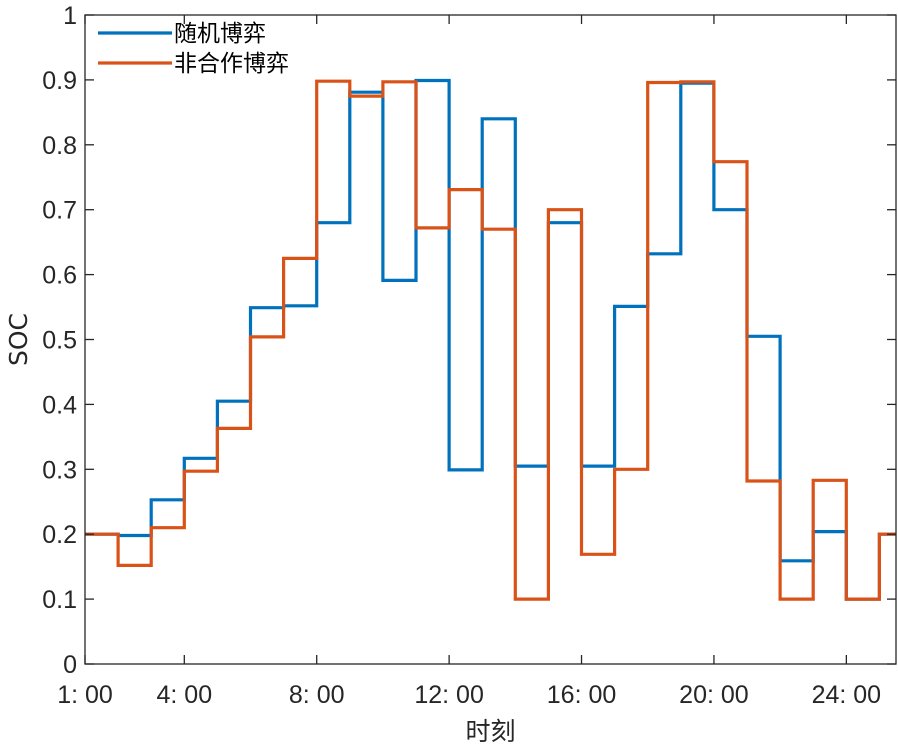 The image size is (898, 750). What do you see at coordinates (59, 600) in the screenshot?
I see `y-tick-label: 0.1` at bounding box center [59, 600].